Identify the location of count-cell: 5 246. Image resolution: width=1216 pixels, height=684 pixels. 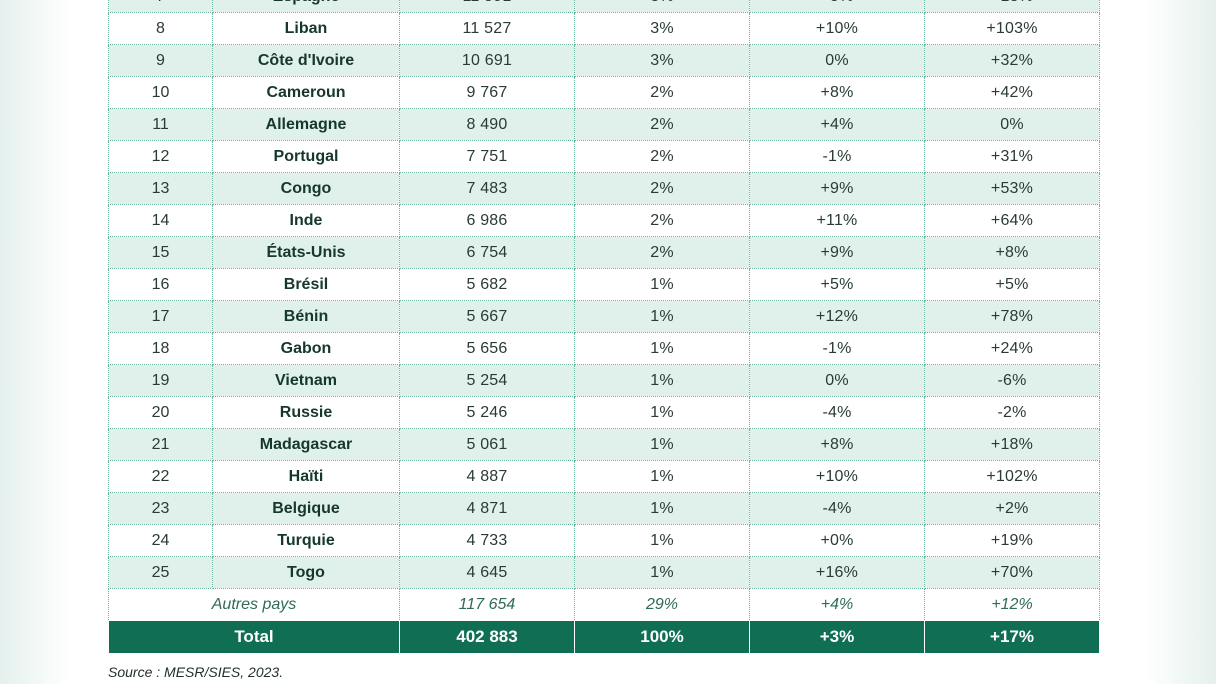
(487, 412).